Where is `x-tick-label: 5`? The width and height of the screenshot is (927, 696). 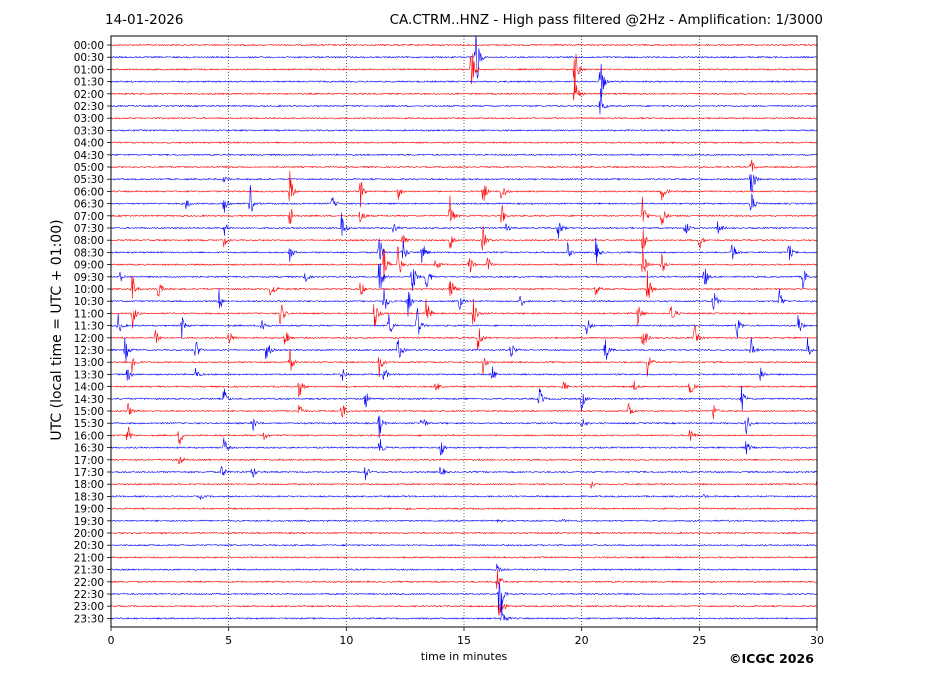
x-tick-label: 5 is located at coordinates (228, 640).